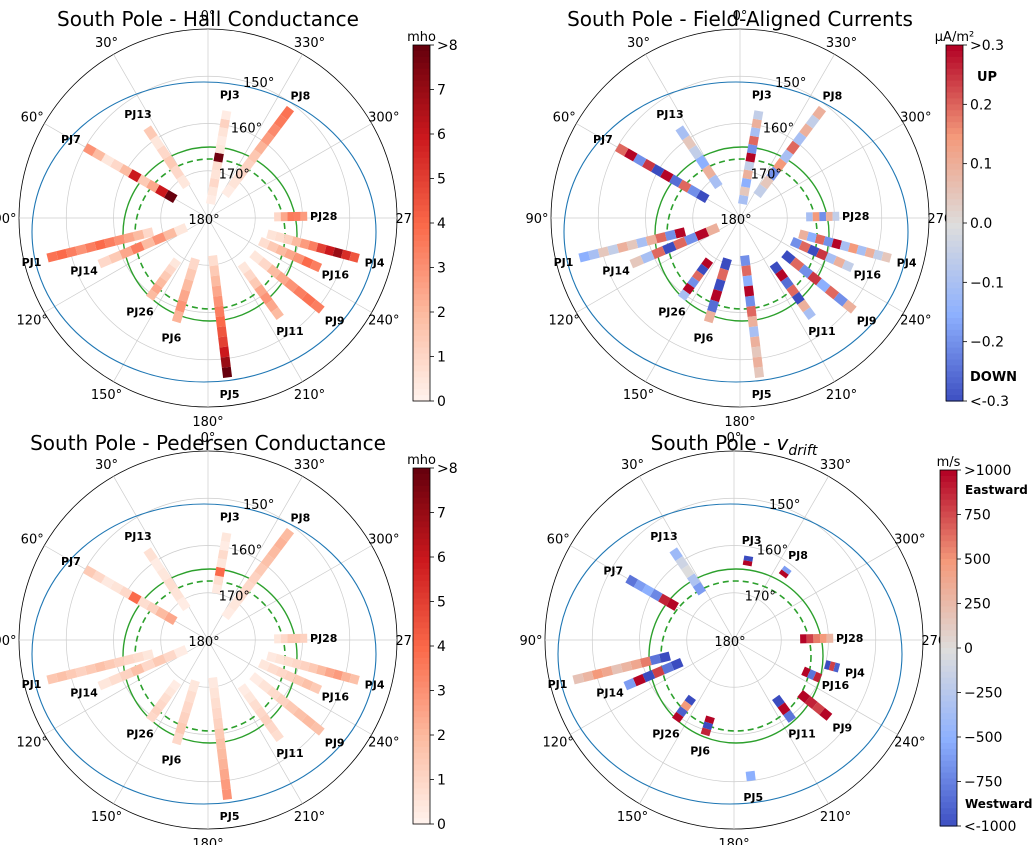 Image resolution: width=1034 pixels, height=845 pixels. I want to click on track-label: PJ8, so click(301, 95).